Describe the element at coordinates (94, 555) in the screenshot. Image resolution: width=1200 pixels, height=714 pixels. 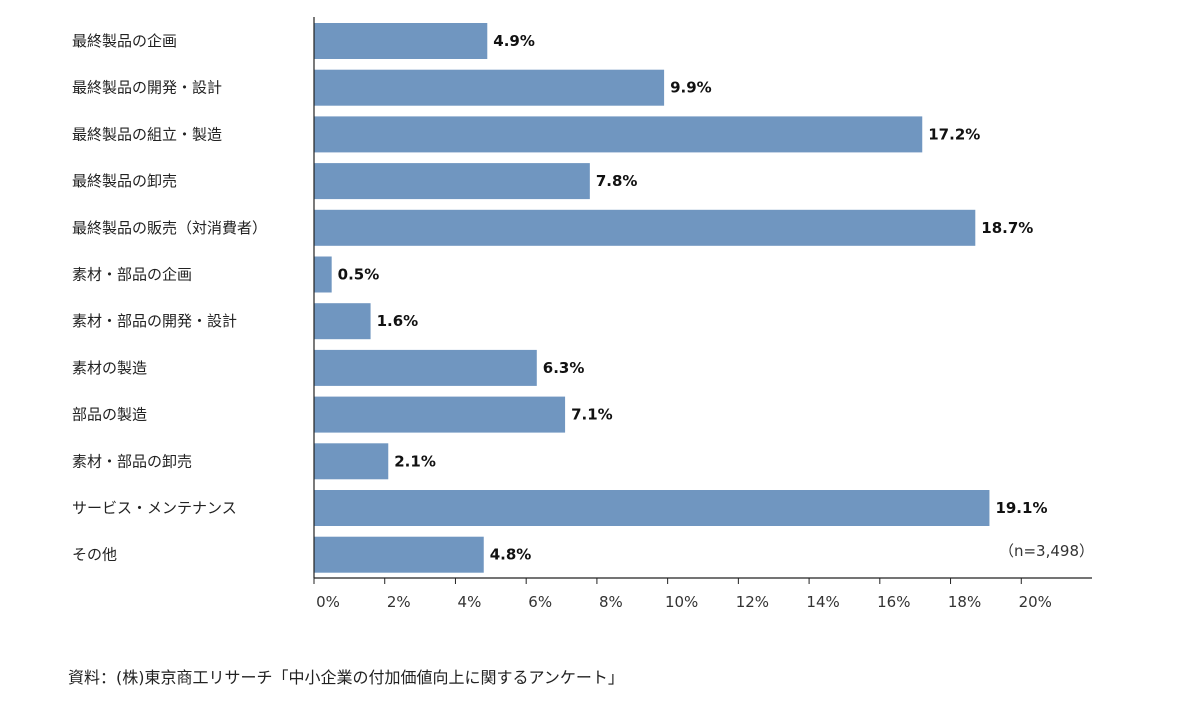
I see `category-label-11: その他` at that location.